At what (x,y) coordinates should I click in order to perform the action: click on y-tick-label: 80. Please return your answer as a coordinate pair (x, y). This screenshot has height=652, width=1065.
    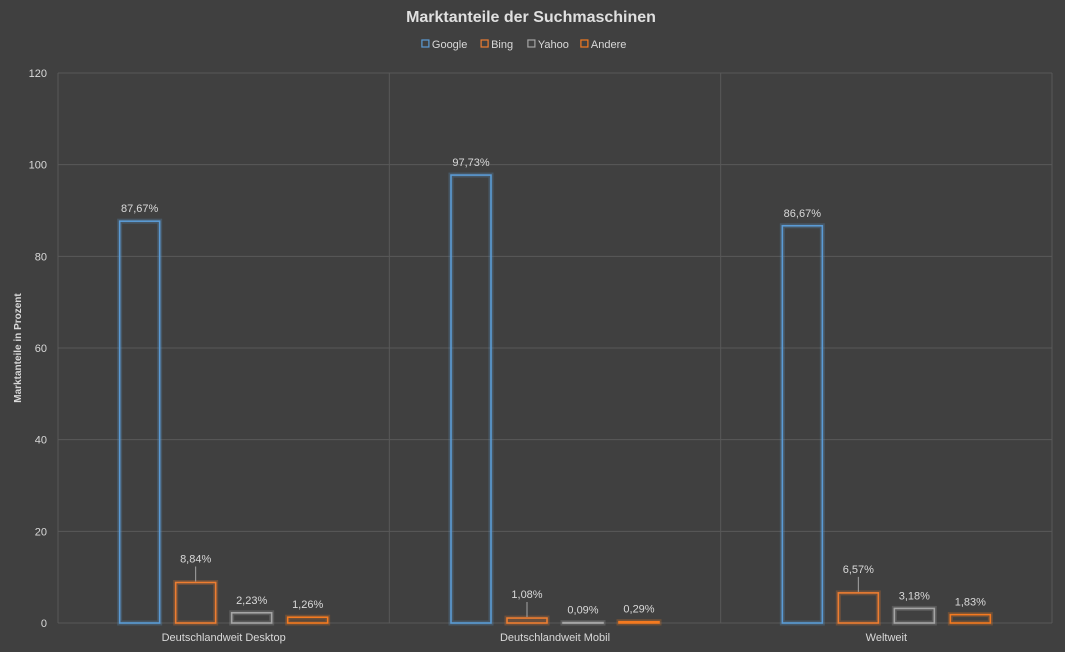
    Looking at the image, I should click on (41, 257).